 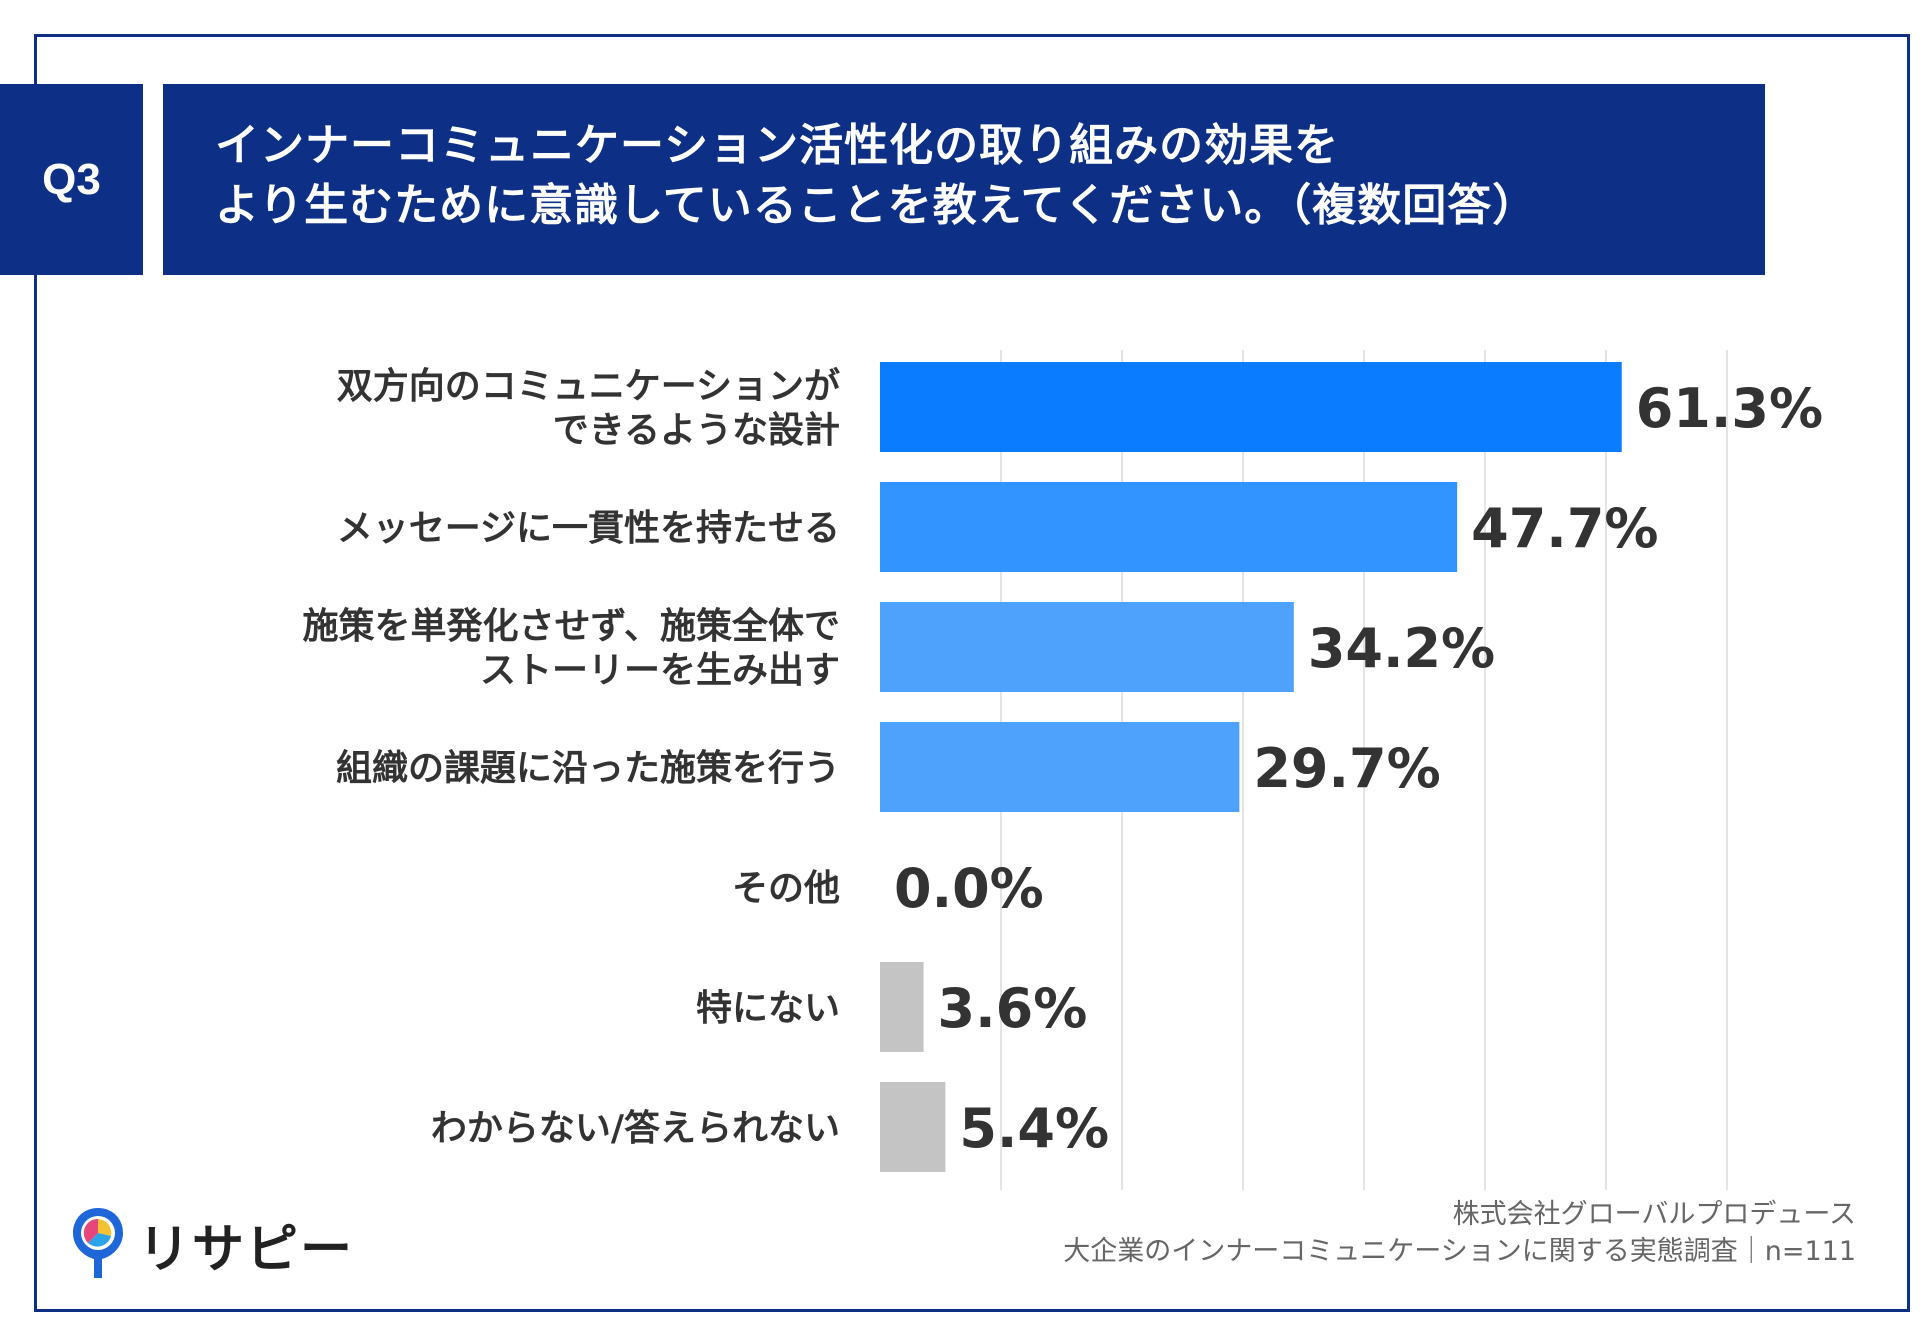 What do you see at coordinates (1564, 528) in the screenshot?
I see `value-label: 47.7%` at bounding box center [1564, 528].